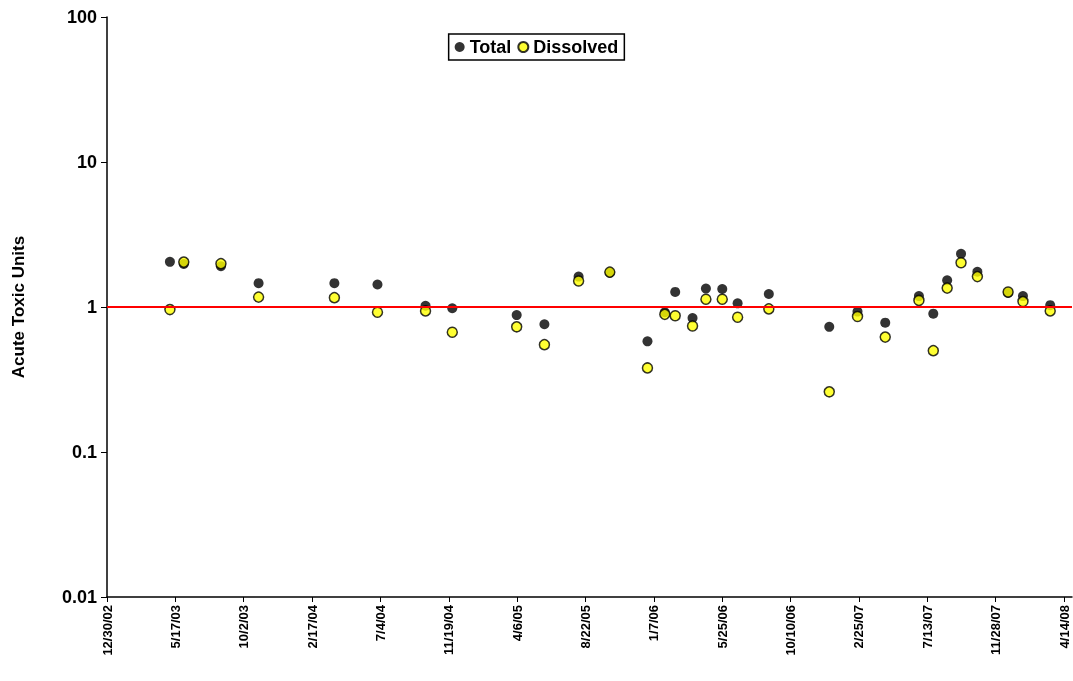 This screenshot has height=681, width=1073. I want to click on x-tick-label: 12/30/02, so click(107, 630).